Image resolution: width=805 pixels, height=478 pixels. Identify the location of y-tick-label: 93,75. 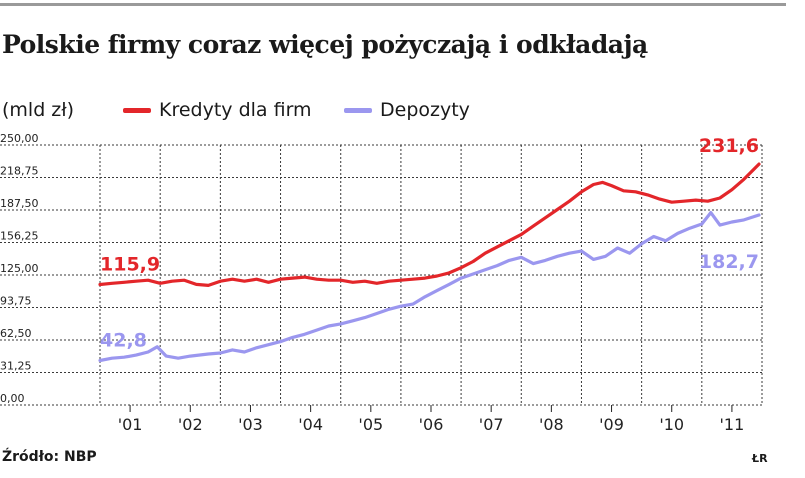
(16, 301).